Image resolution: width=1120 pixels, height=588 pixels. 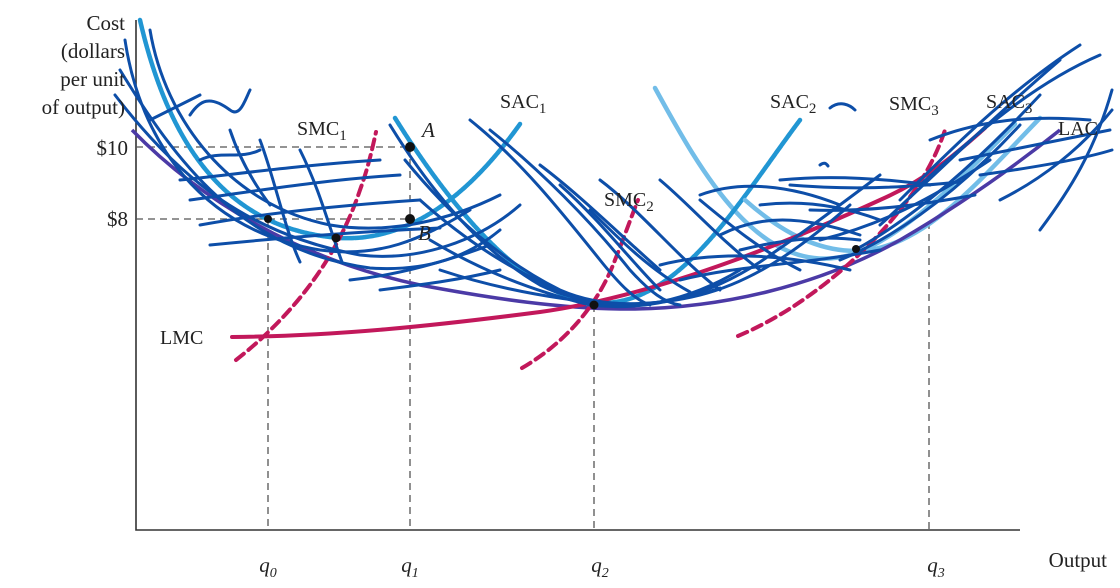 I want to click on point-sac1-min, so click(x=336, y=238).